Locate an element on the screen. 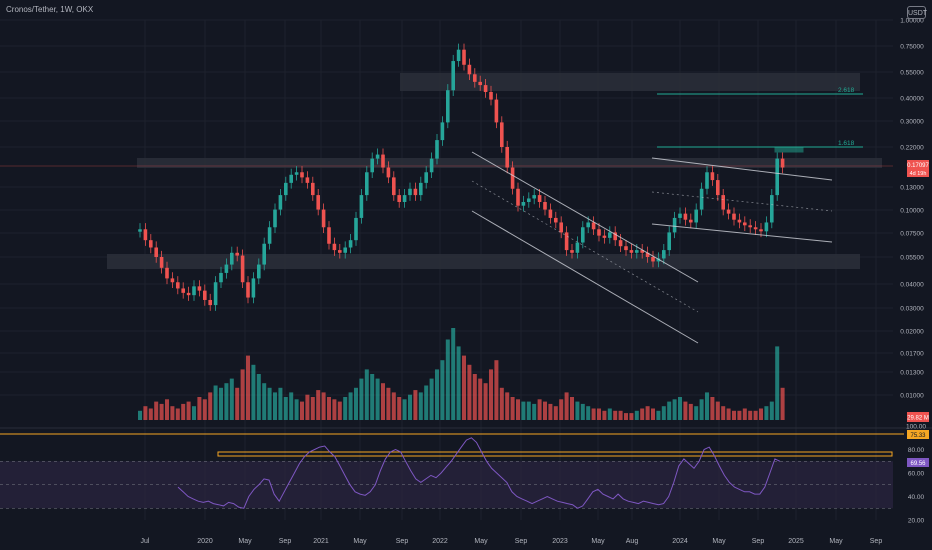 Image resolution: width=932 pixels, height=550 pixels. current-price-value: 0.17097 is located at coordinates (918, 166).